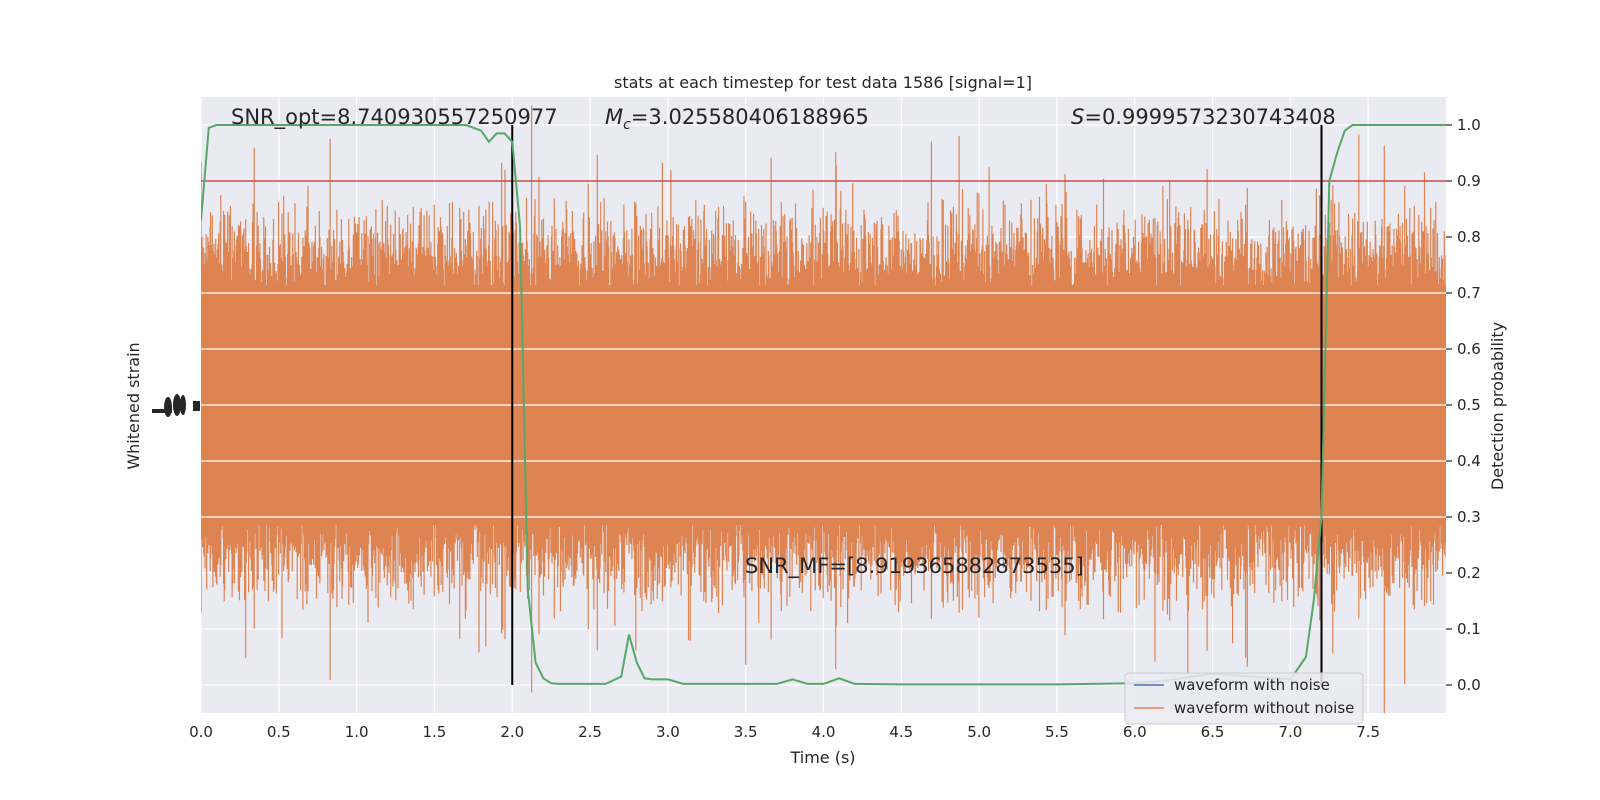 Image resolution: width=1600 pixels, height=800 pixels. Describe the element at coordinates (746, 732) in the screenshot. I see `x-tick-label: 3.5` at that location.